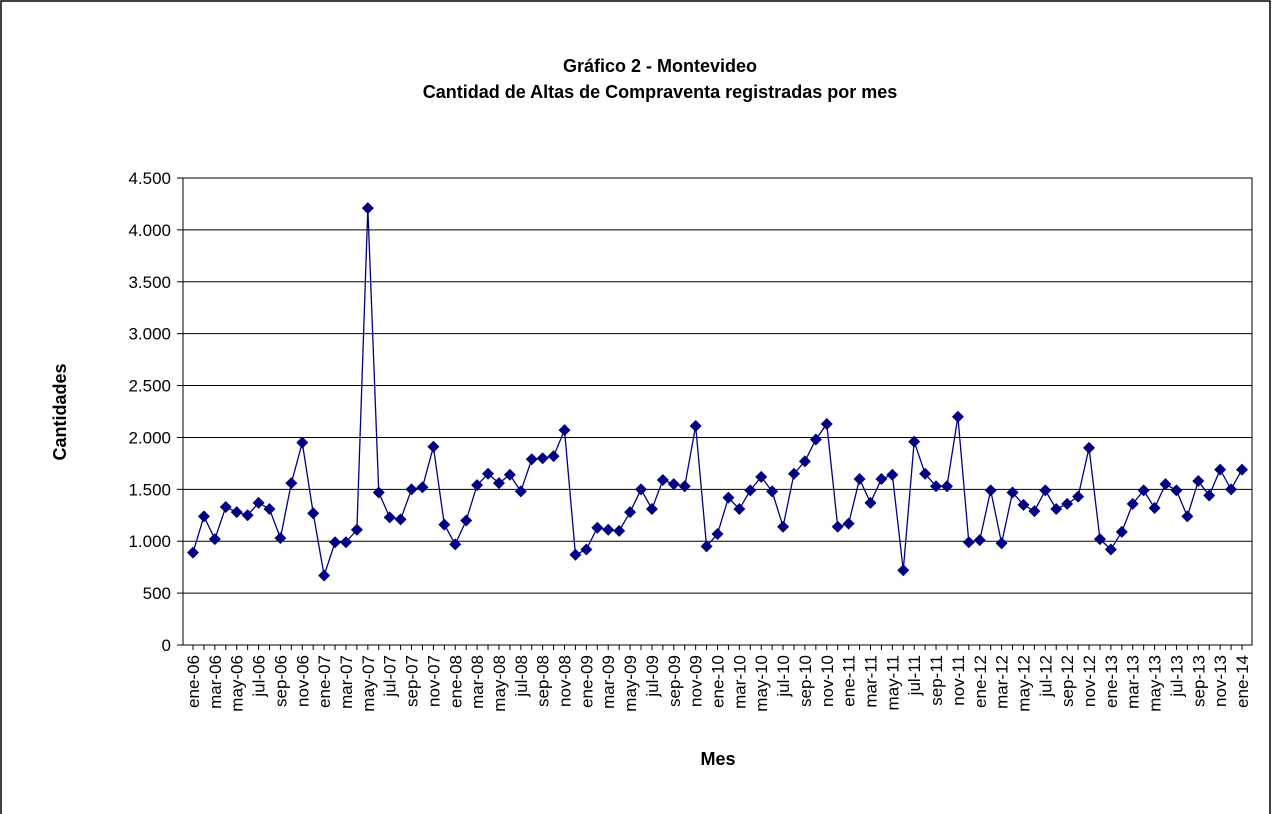 This screenshot has width=1272, height=814. I want to click on x-tick-label: sep-10, so click(805, 681).